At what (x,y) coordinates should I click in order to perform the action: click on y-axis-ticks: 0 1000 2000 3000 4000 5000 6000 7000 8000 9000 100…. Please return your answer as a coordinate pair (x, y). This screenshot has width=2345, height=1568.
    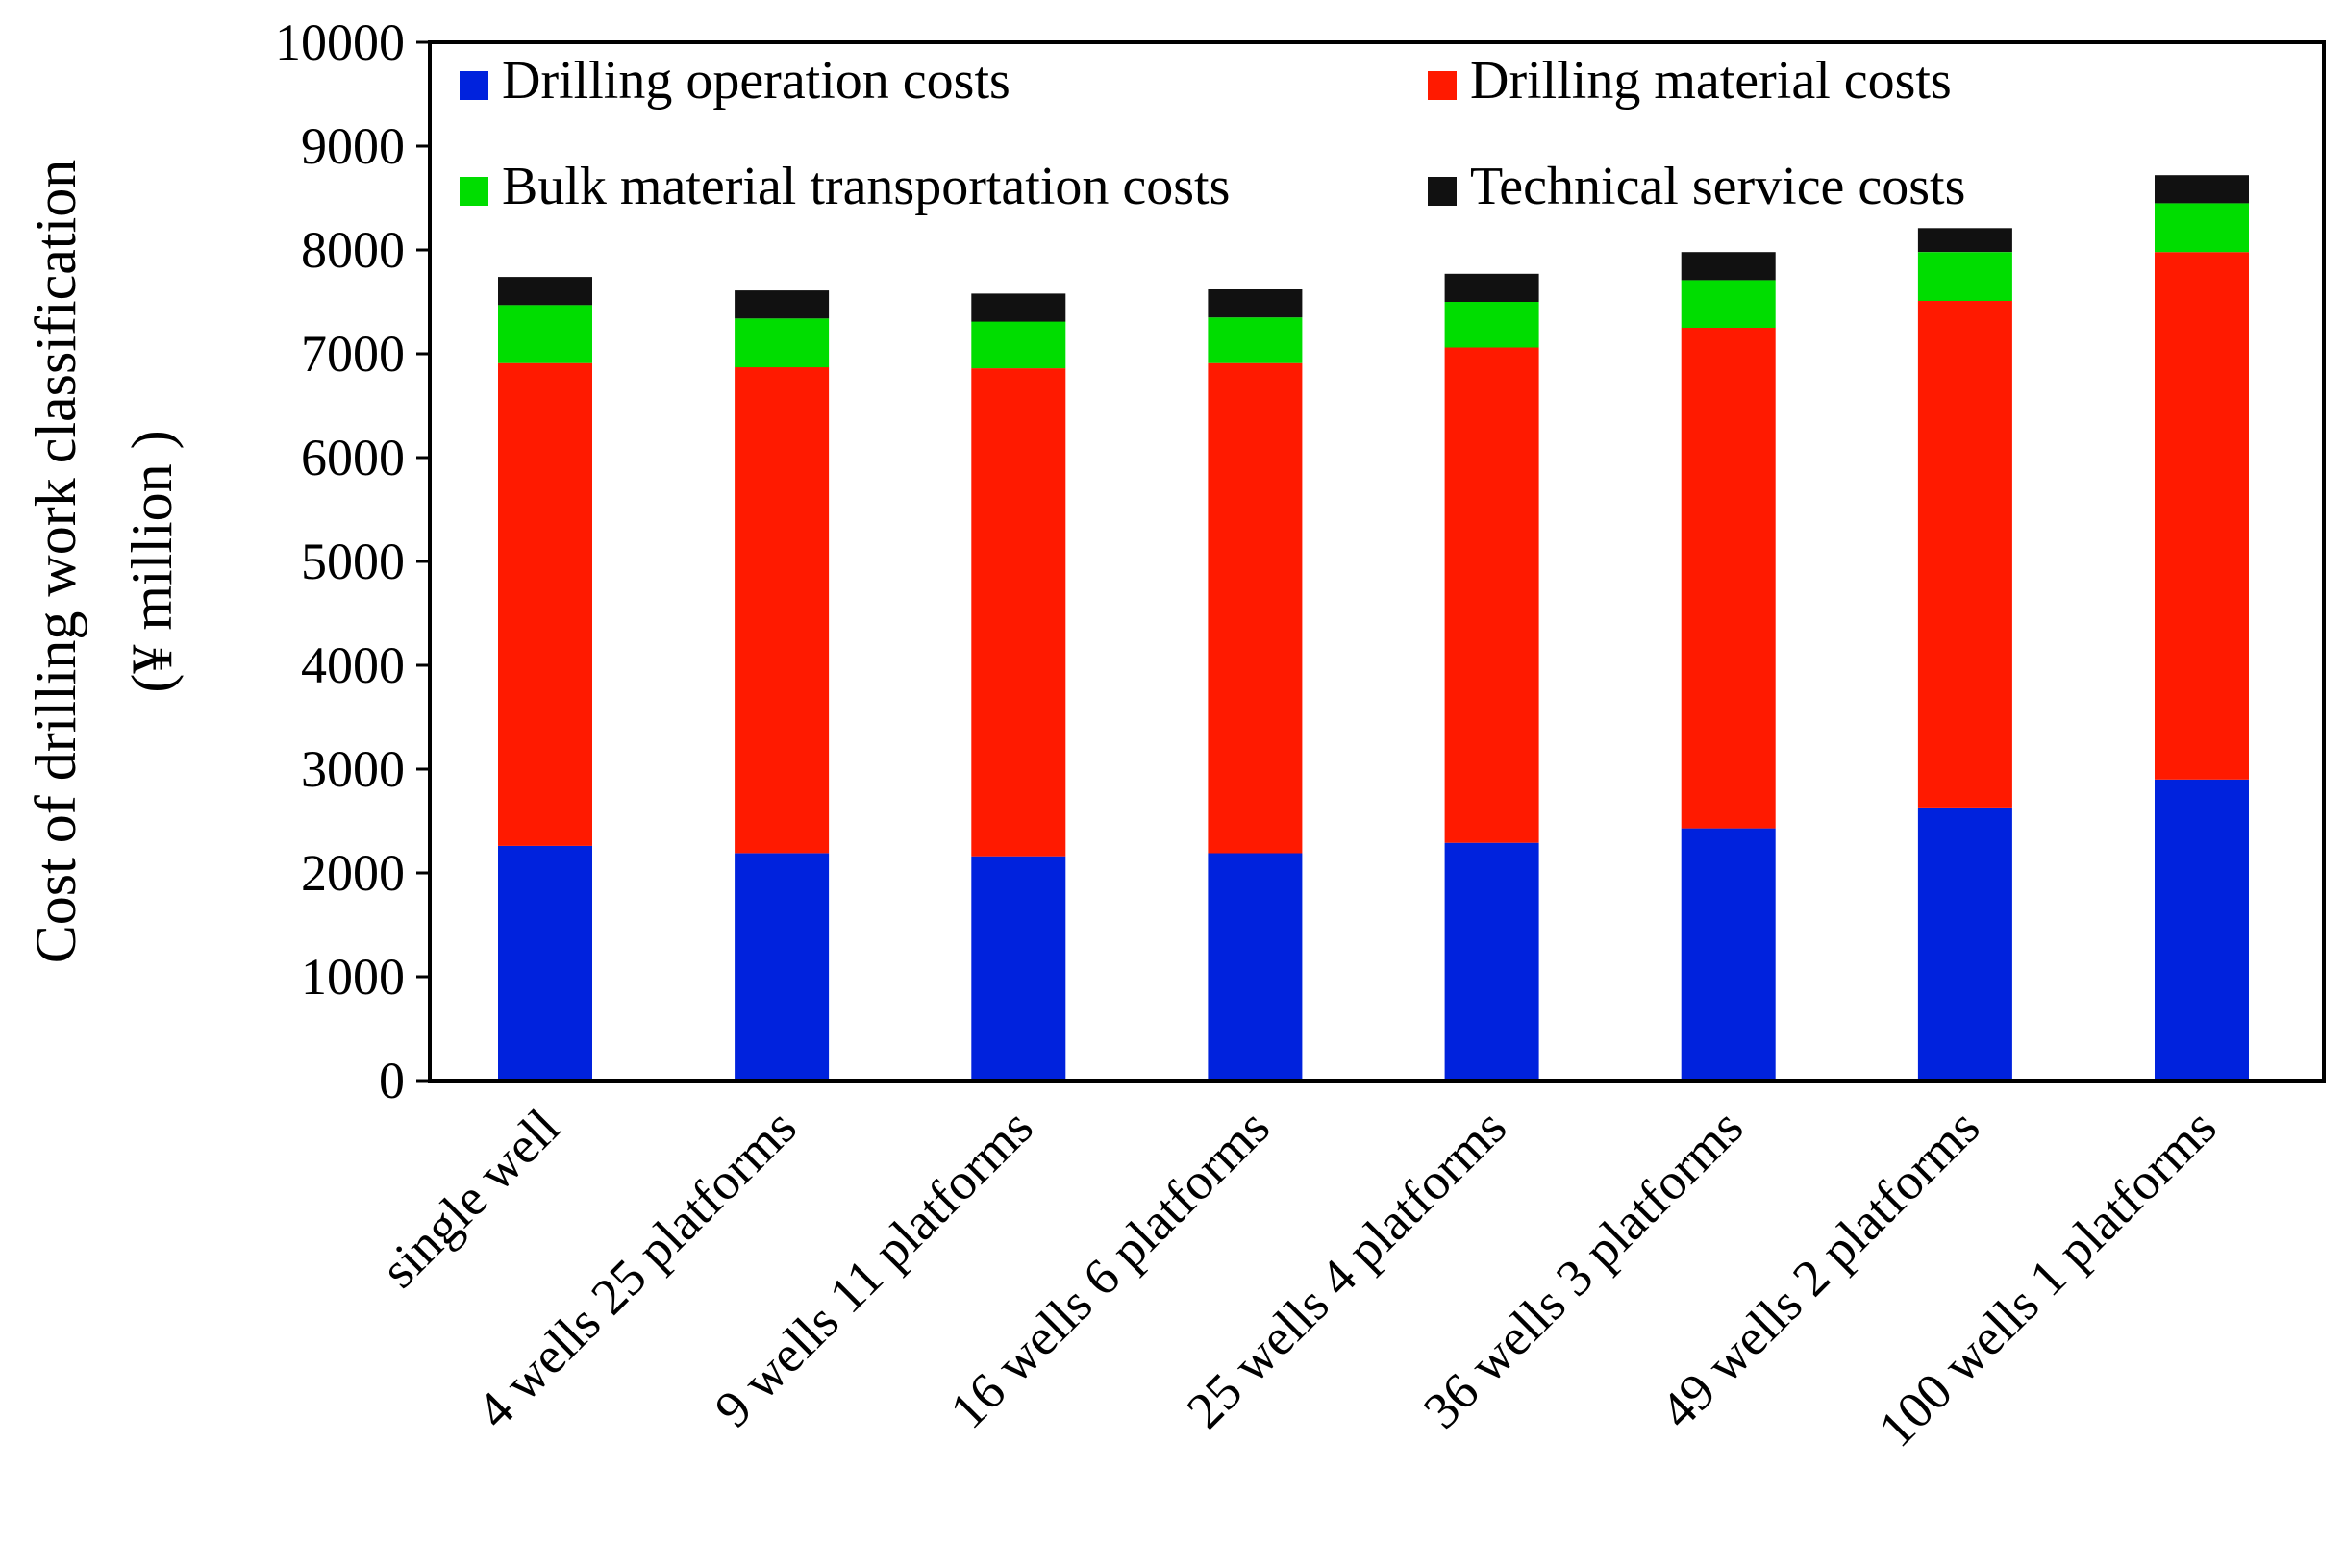
    Looking at the image, I should click on (352, 561).